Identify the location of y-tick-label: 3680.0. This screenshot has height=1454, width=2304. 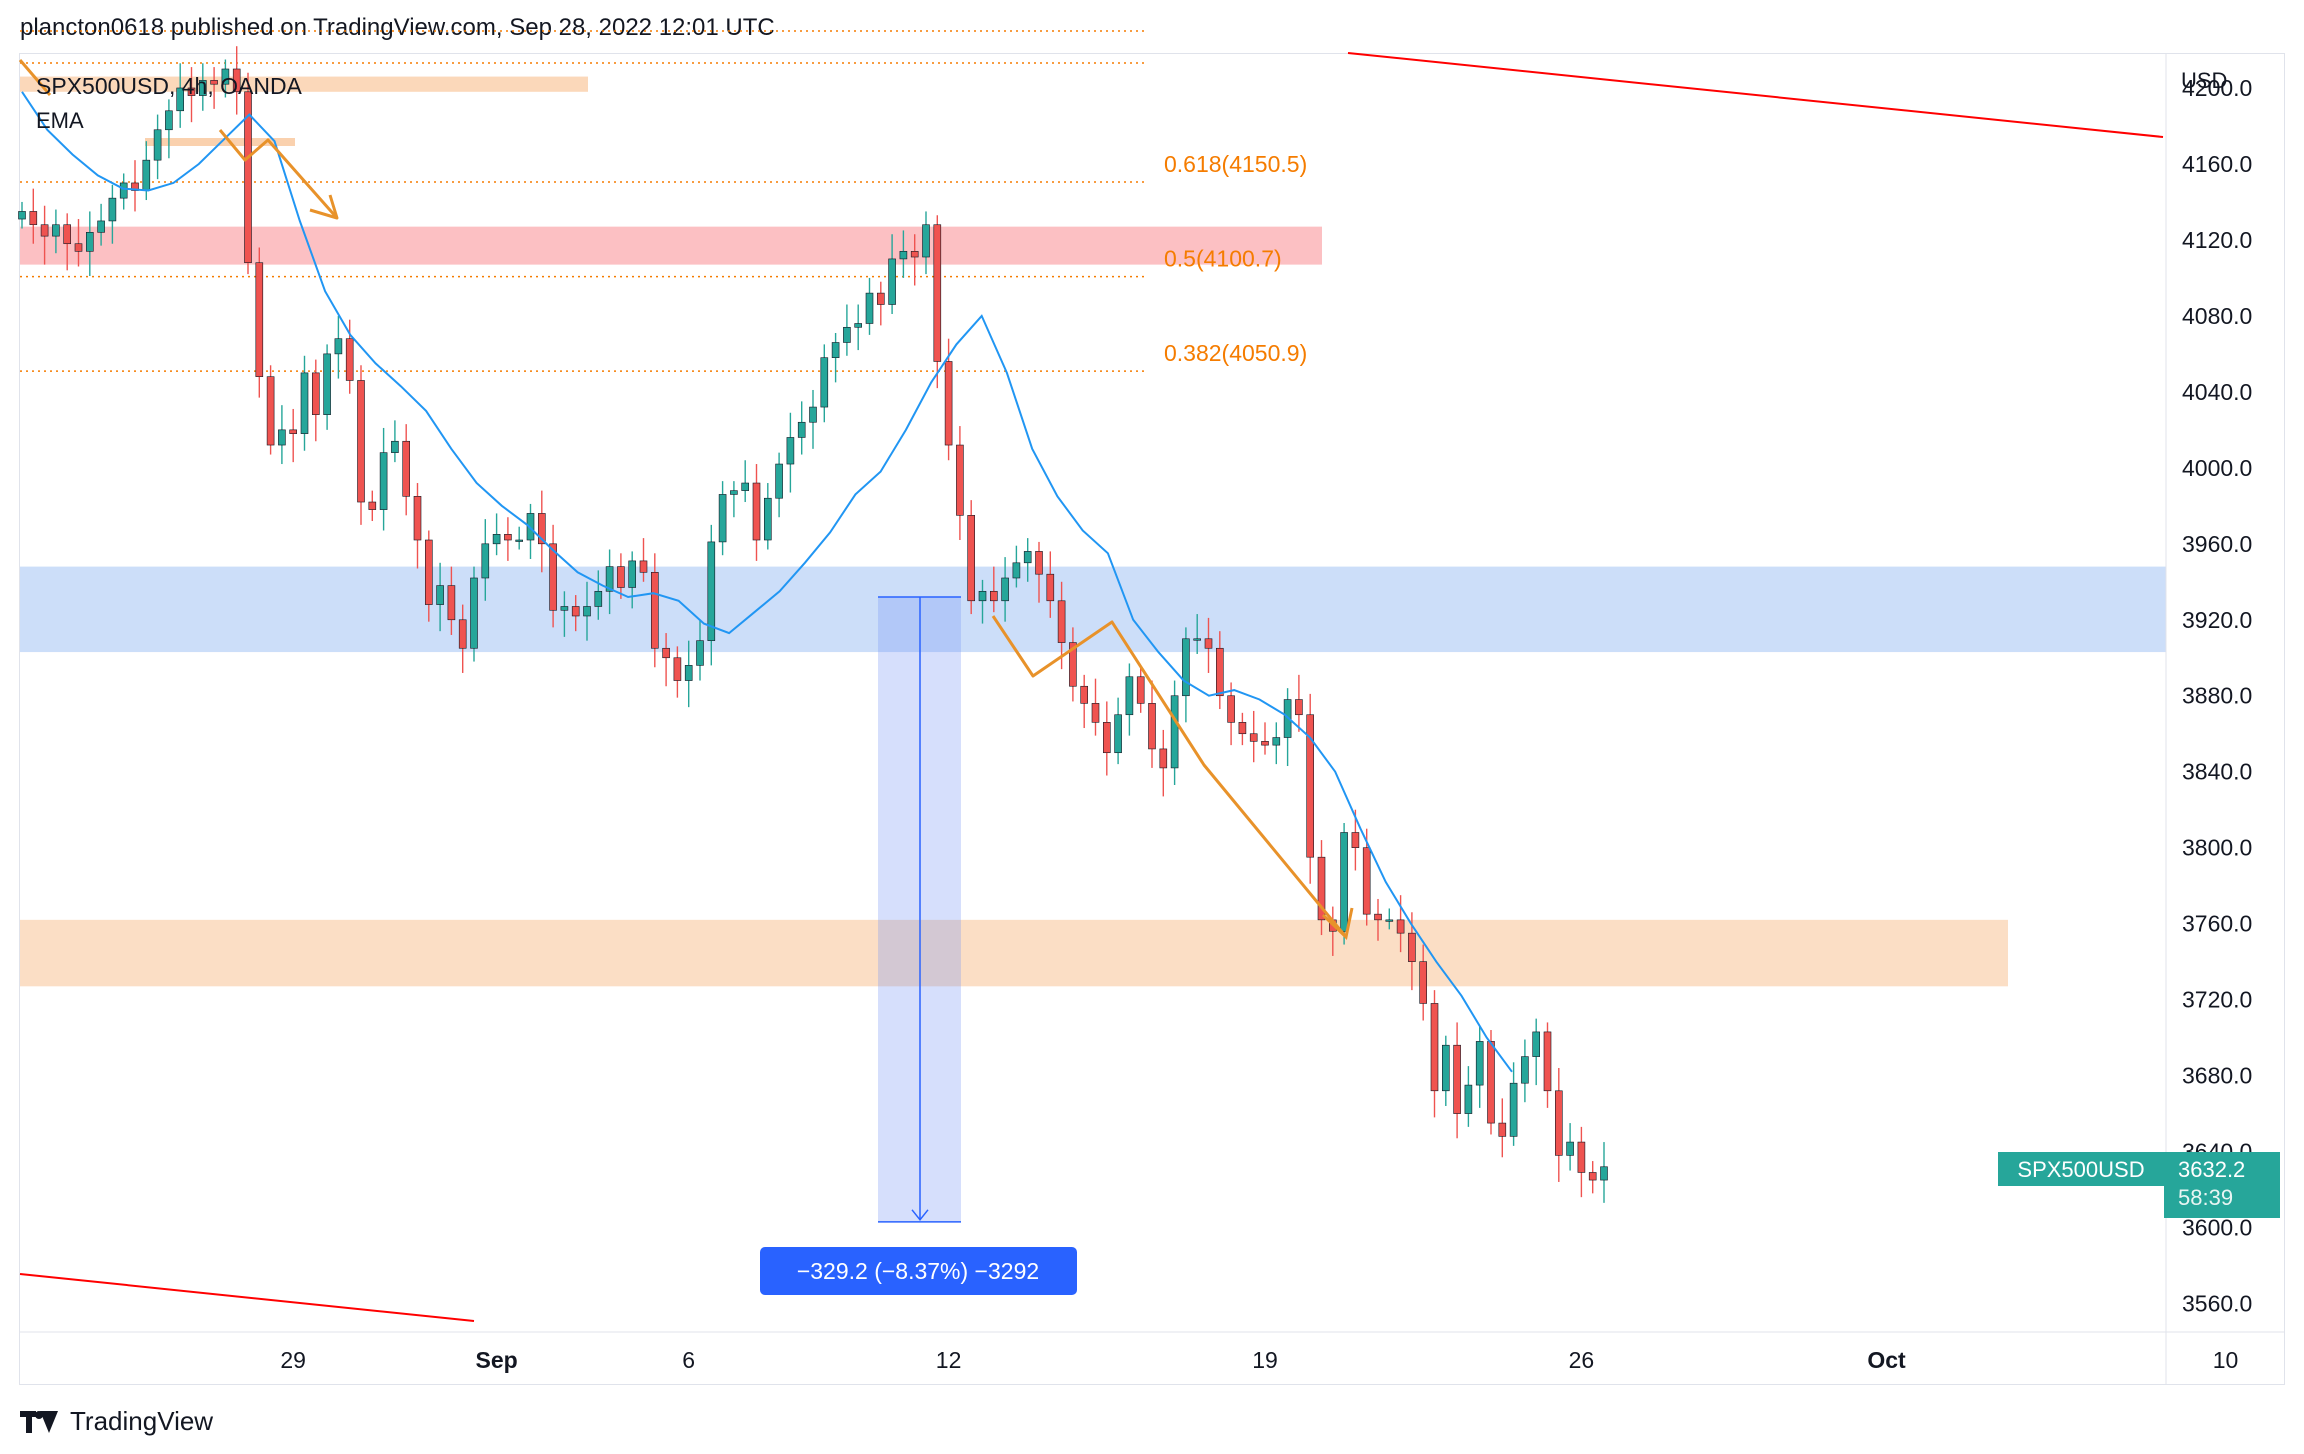
(2217, 1076).